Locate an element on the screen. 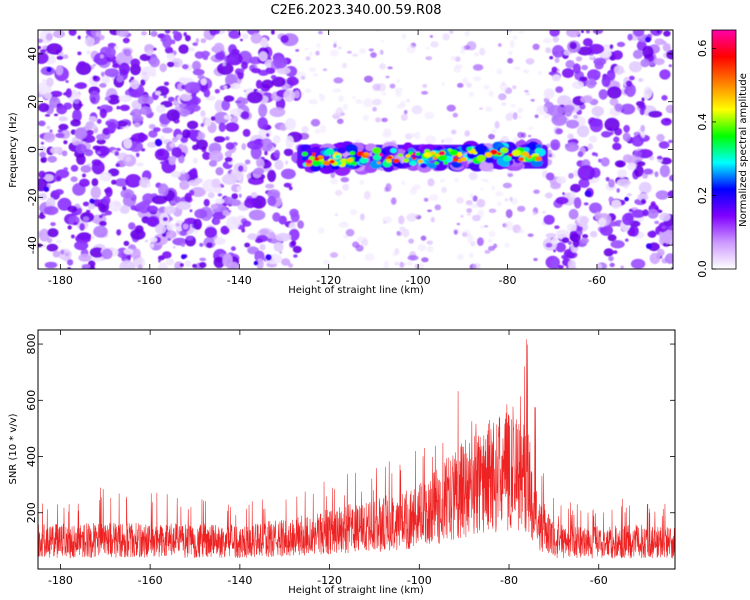  heatmap-x-tick-label: -160 is located at coordinates (149, 280).